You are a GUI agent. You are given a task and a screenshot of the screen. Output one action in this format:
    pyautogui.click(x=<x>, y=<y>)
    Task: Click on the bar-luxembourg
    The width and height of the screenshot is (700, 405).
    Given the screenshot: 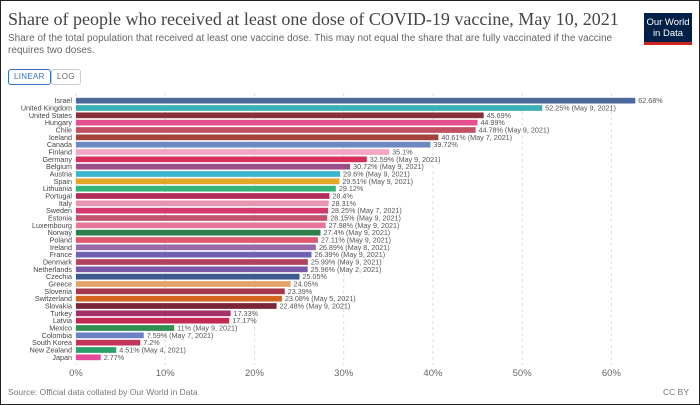 What is the action you would take?
    pyautogui.click(x=201, y=225)
    